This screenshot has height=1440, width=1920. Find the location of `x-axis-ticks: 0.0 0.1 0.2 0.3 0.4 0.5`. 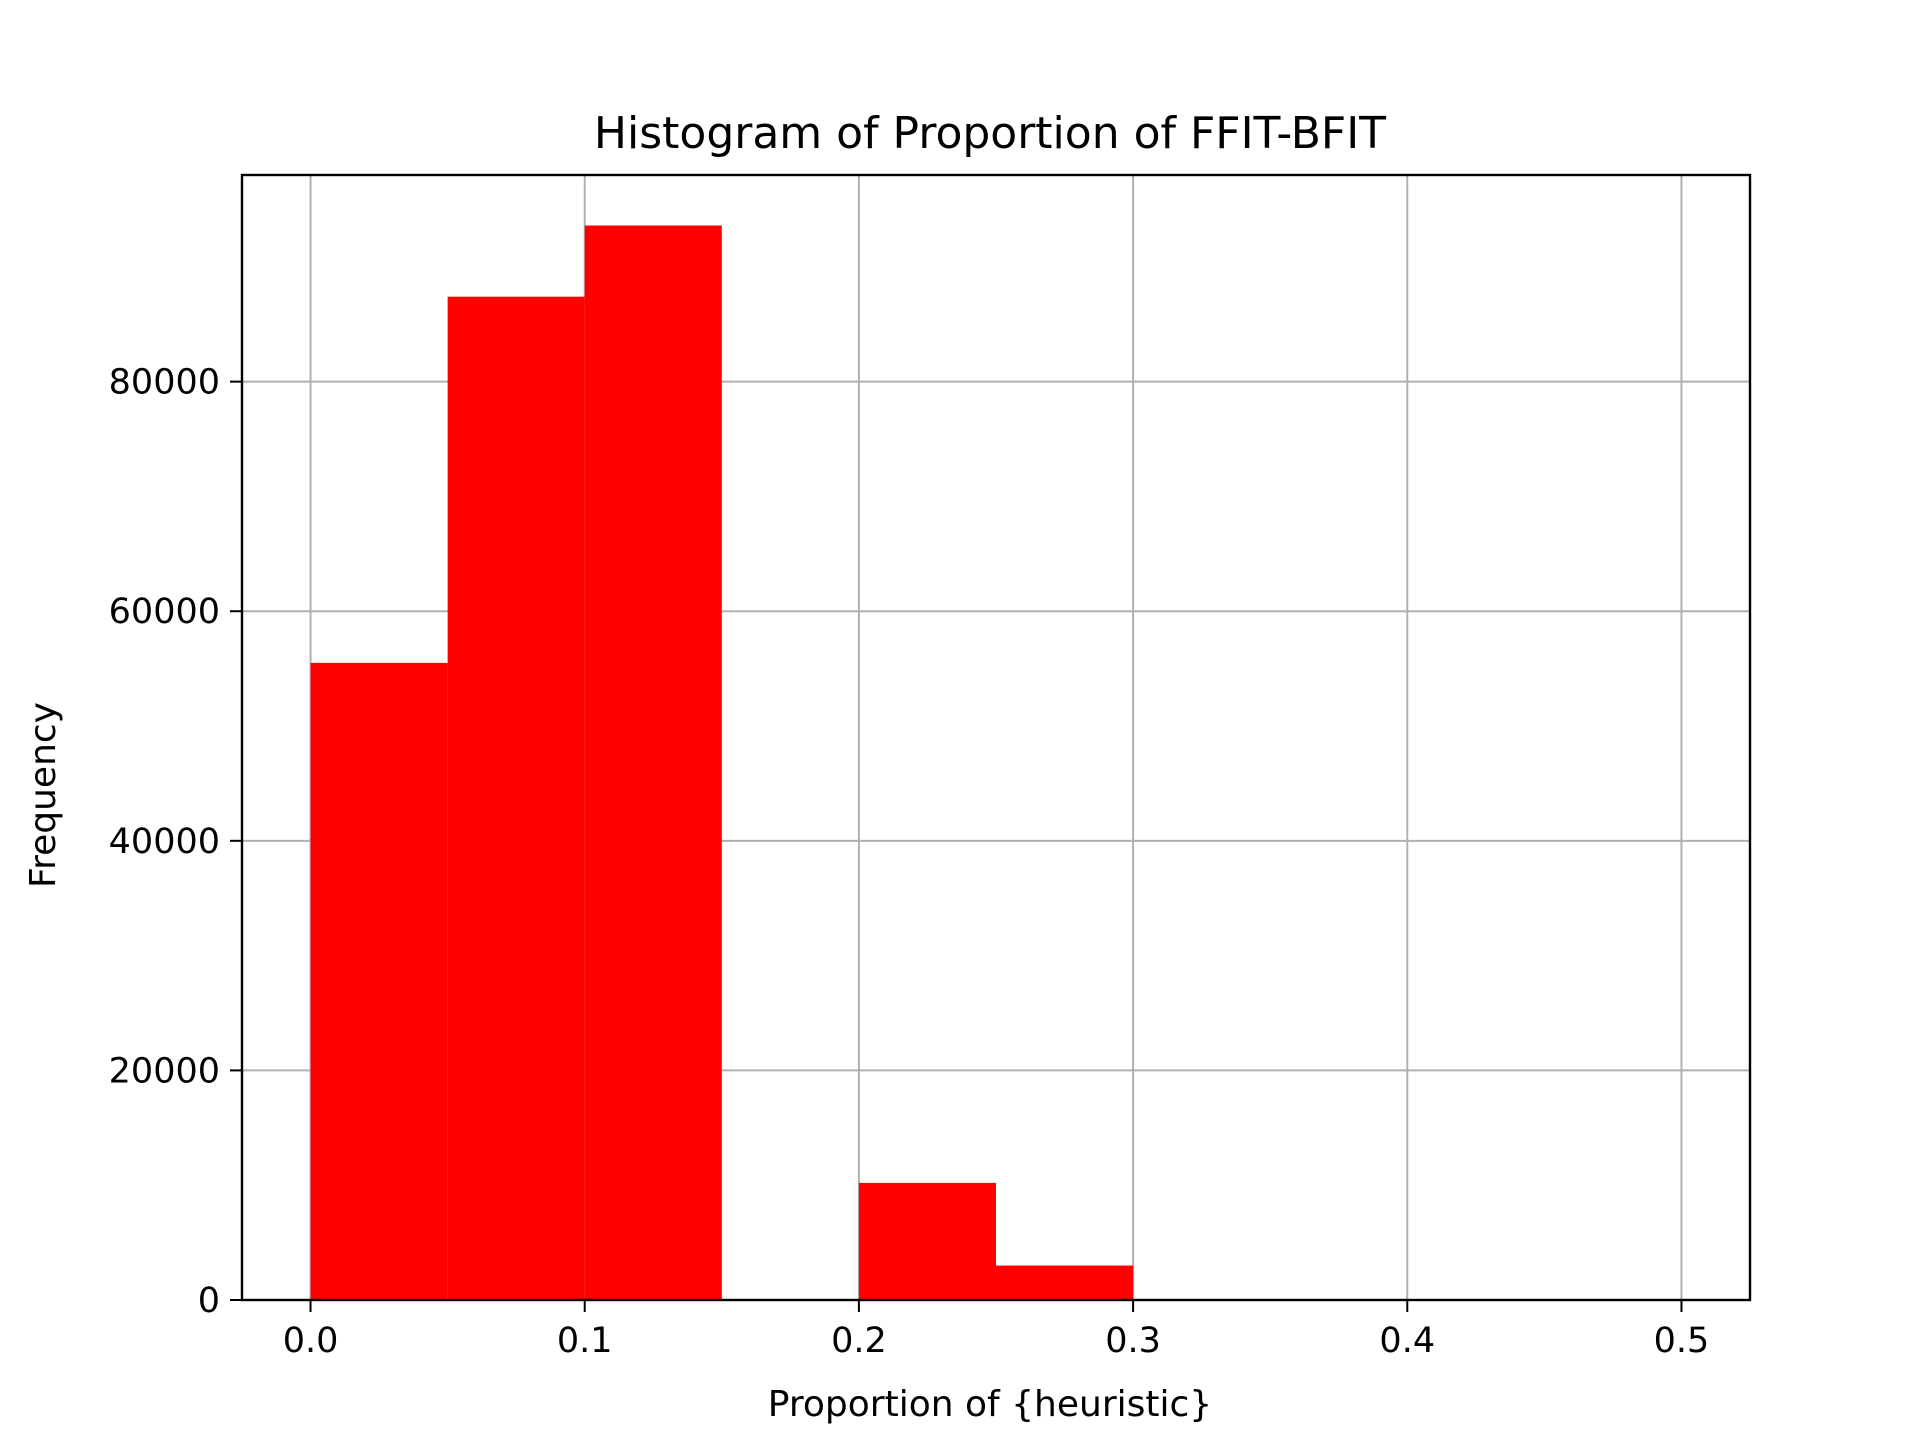

x-axis-ticks: 0.0 0.1 0.2 0.3 0.4 0.5 is located at coordinates (996, 1330).